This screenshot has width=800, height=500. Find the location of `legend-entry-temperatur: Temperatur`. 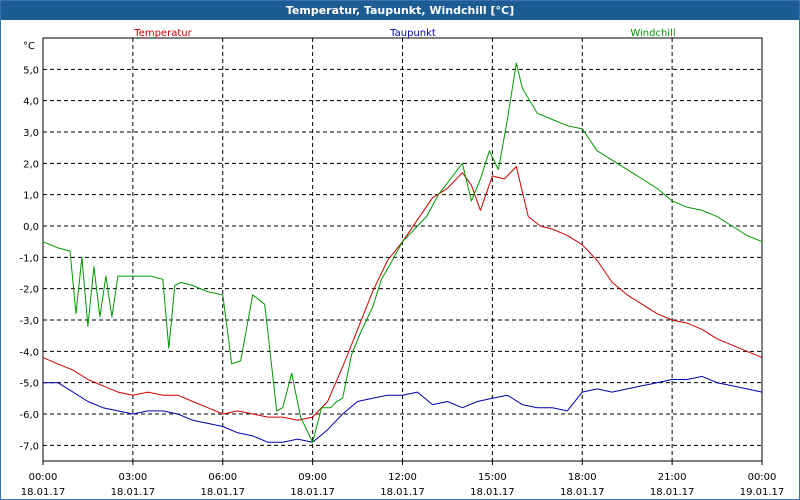

legend-entry-temperatur: Temperatur is located at coordinates (162, 33).